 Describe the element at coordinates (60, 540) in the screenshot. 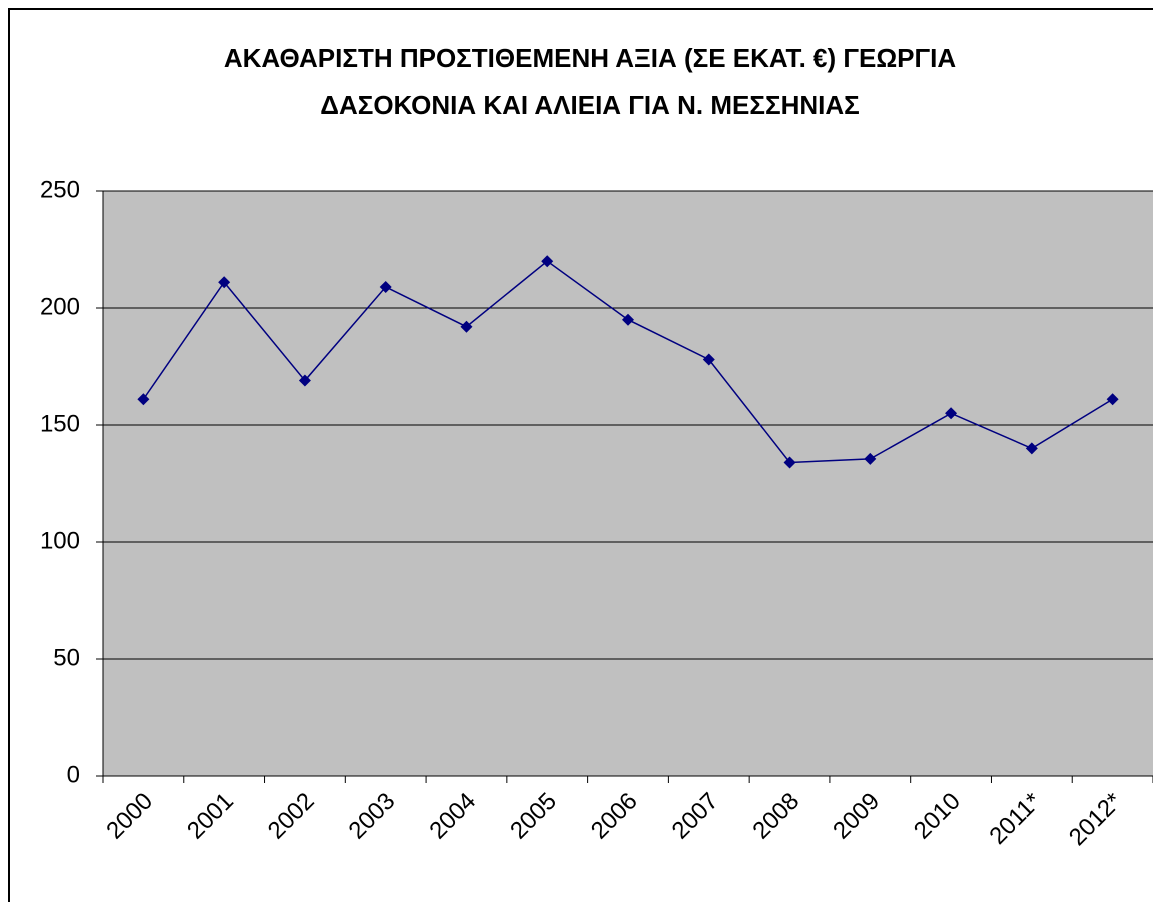

I see `y-tick-label: 100` at that location.